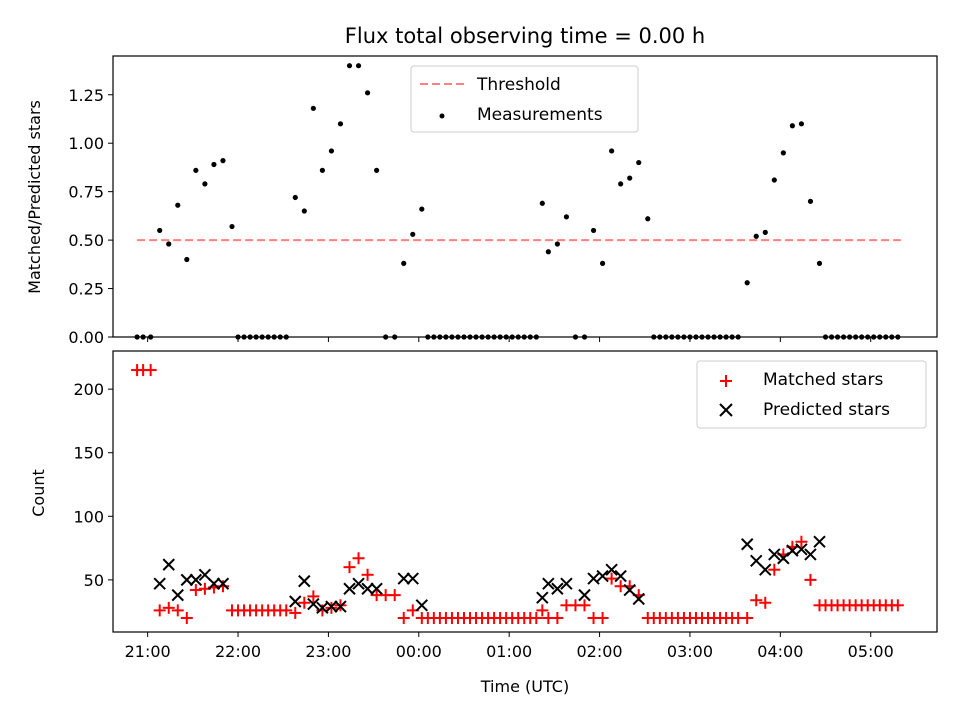 This screenshot has height=720, width=960. Describe the element at coordinates (86, 192) in the screenshot. I see `top-y-tick-label: 0.75` at that location.